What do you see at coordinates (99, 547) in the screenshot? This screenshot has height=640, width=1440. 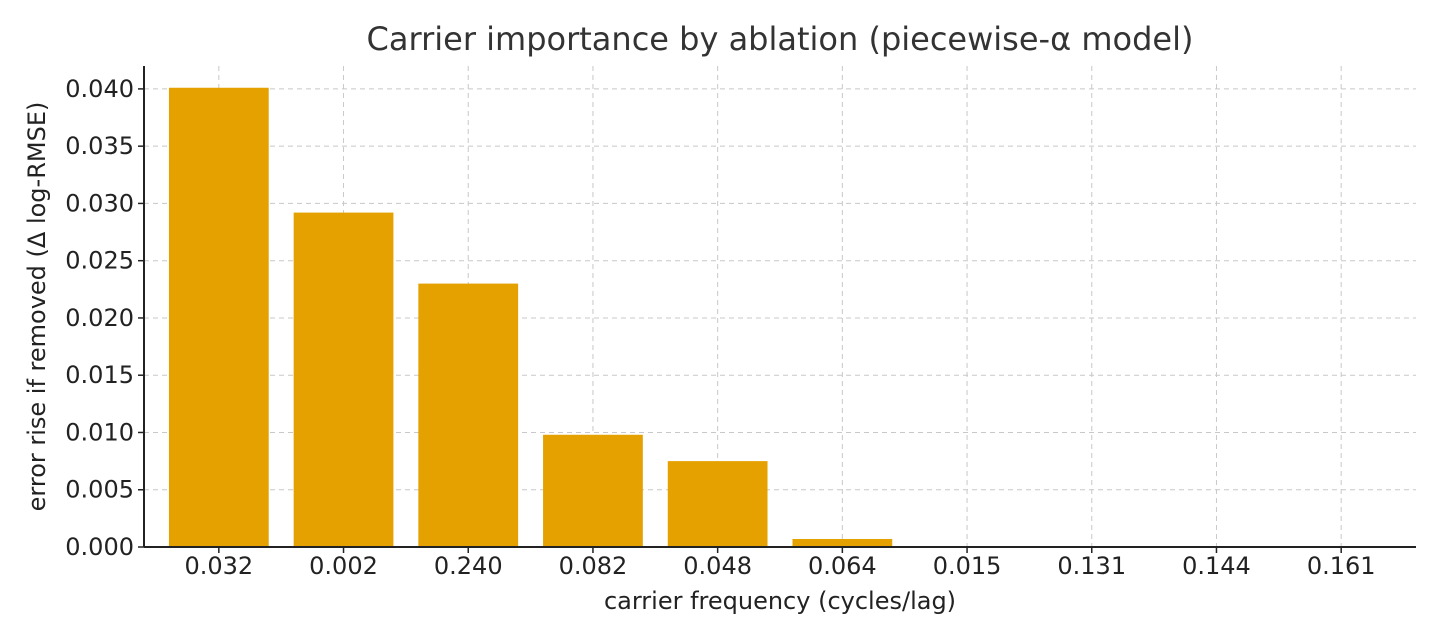 I see `y-tick-label: 0.000` at bounding box center [99, 547].